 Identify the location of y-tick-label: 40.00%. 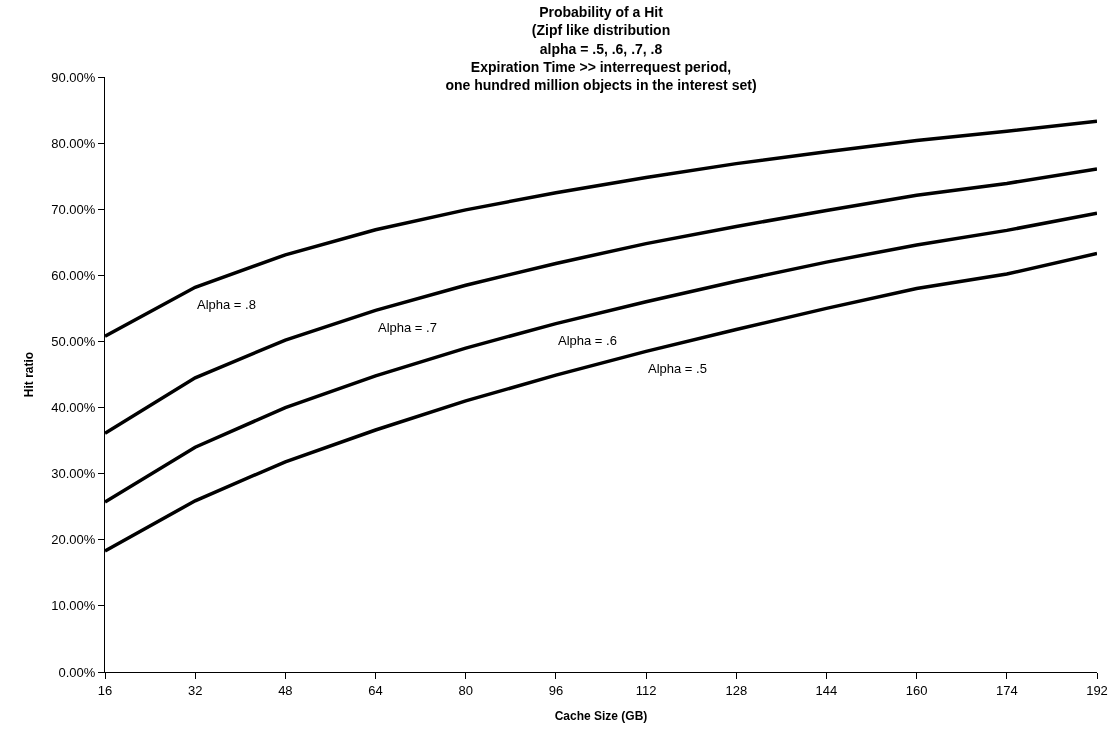
(73, 408).